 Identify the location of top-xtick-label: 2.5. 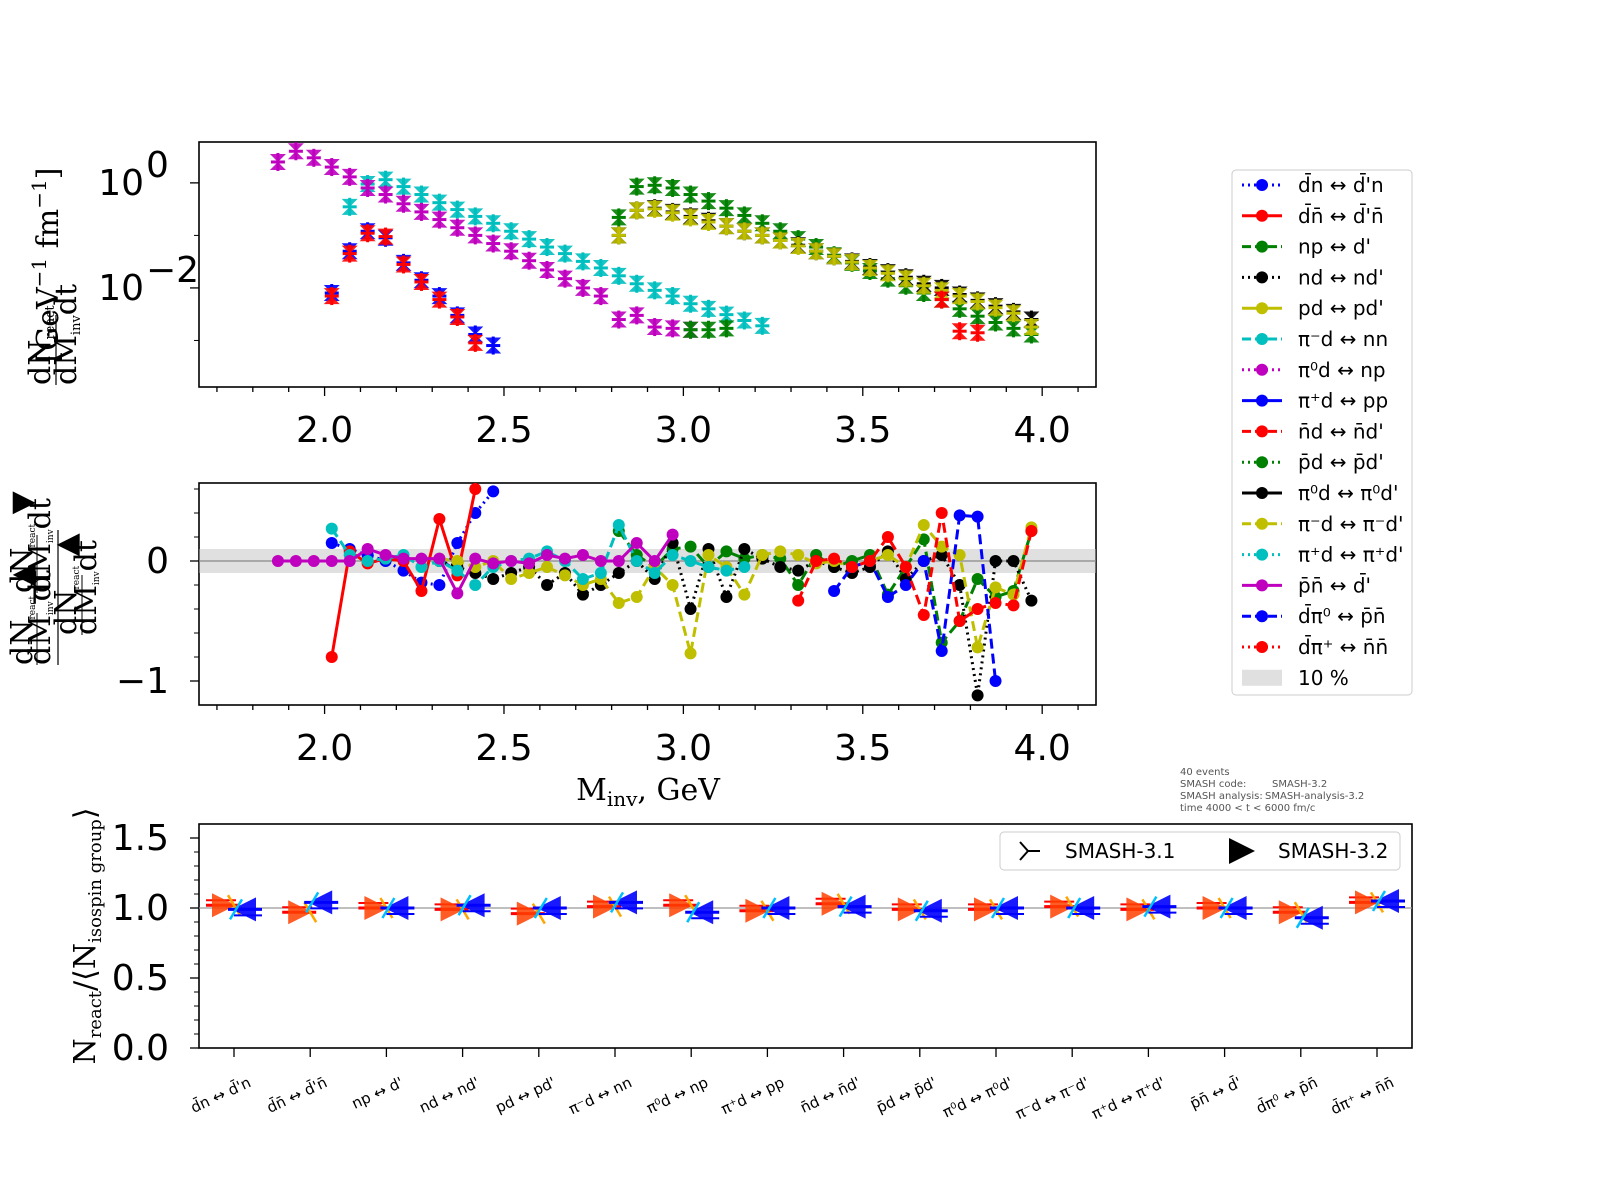
(503, 430).